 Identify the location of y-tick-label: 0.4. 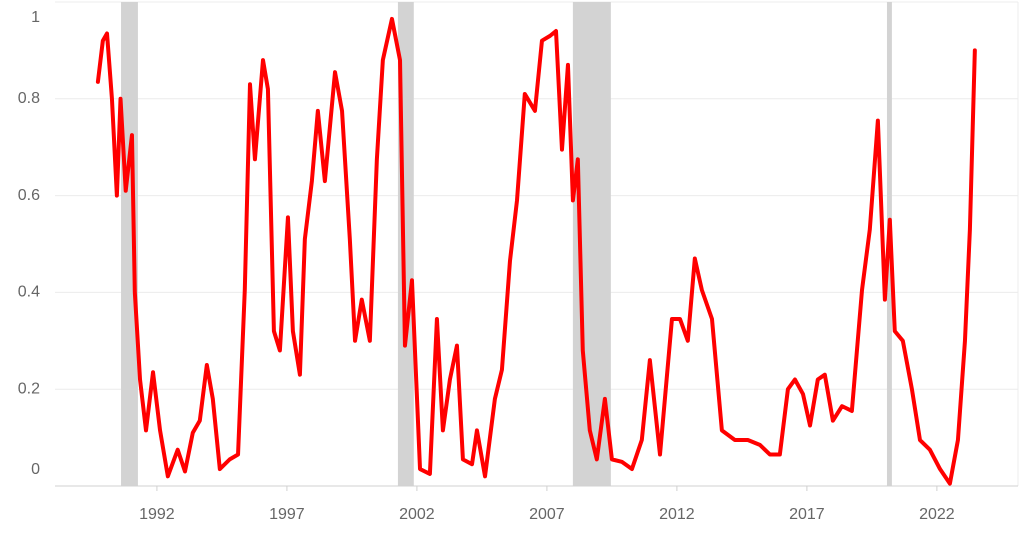
(29, 292).